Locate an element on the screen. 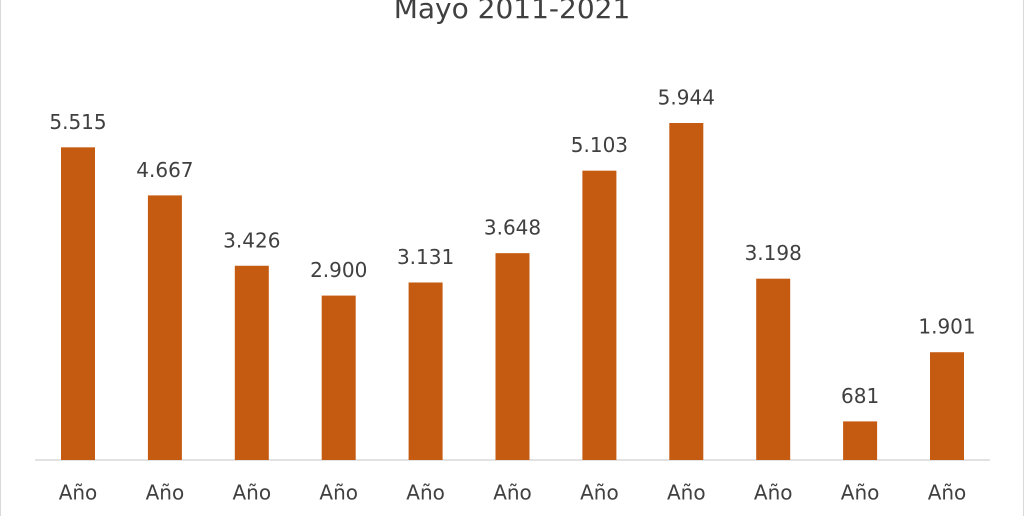 The image size is (1024, 516). value-label: 3.426 is located at coordinates (251, 240).